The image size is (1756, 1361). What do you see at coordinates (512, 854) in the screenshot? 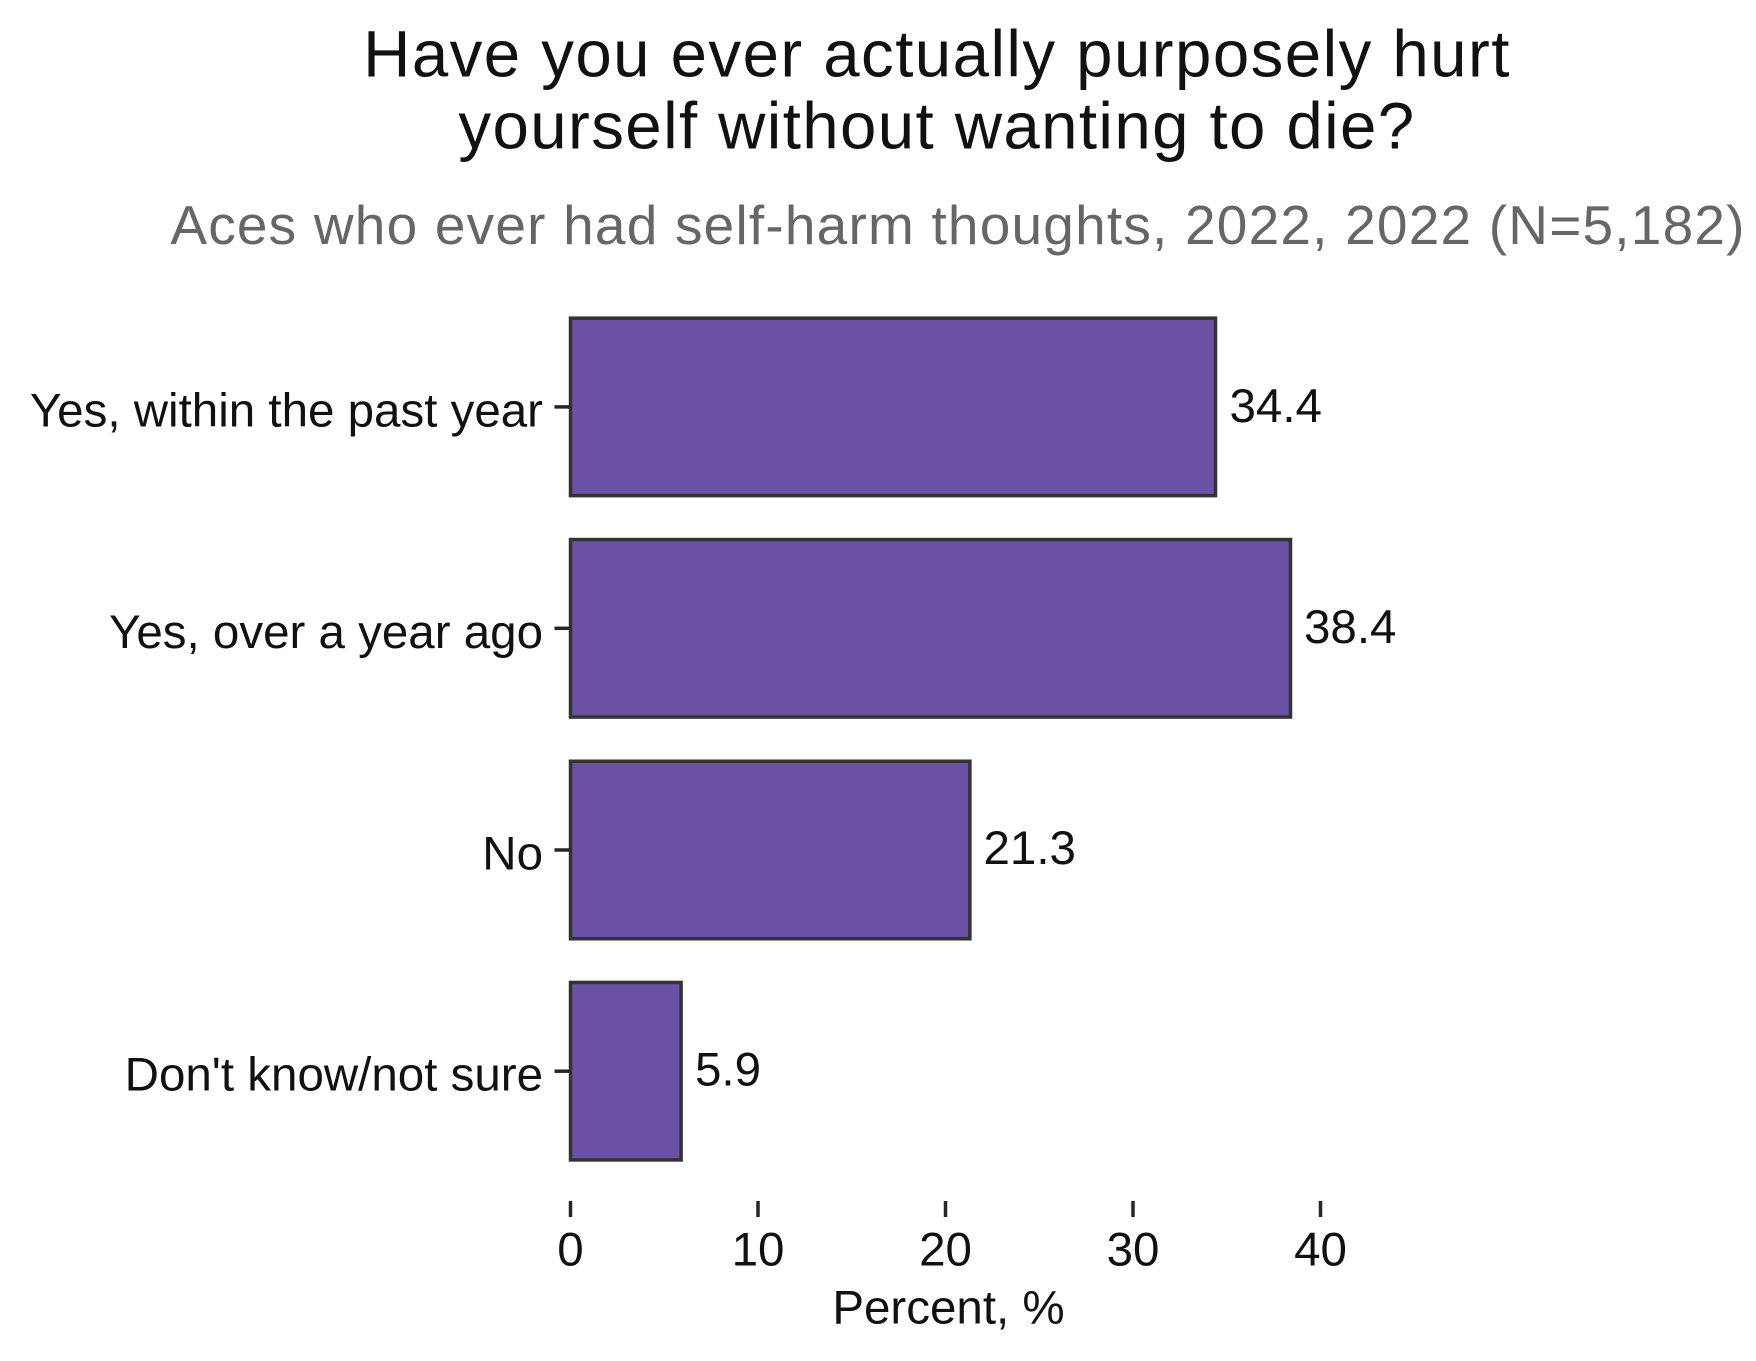
I see `svg-text: No` at bounding box center [512, 854].